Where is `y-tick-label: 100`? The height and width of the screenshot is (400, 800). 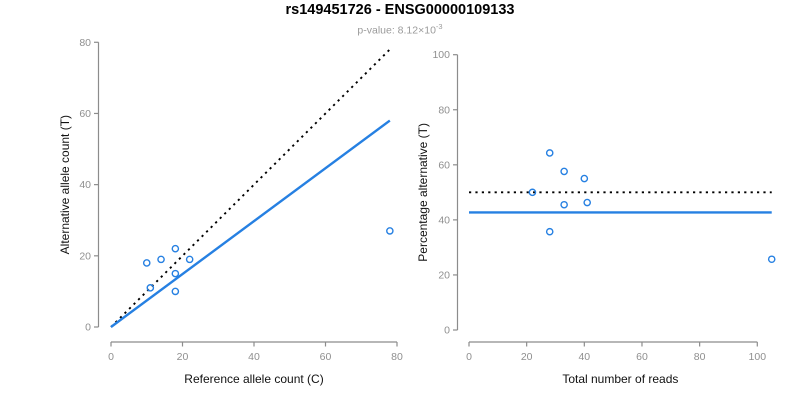 y-tick-label: 100 is located at coordinates (441, 55).